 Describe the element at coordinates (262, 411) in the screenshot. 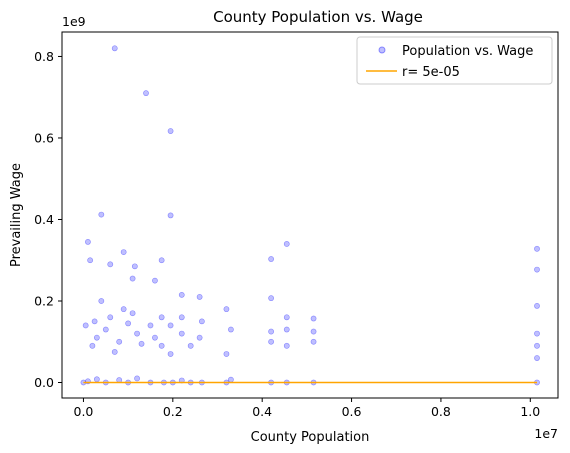

I see `x-tick-label: 0.4` at that location.